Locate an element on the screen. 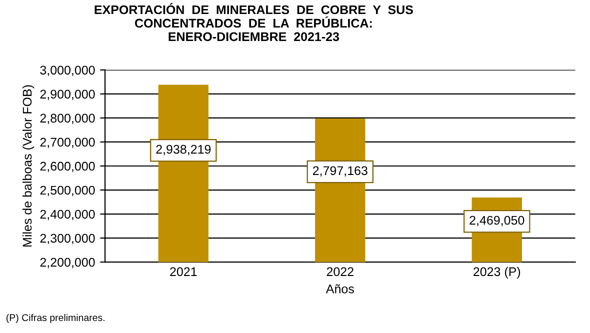  y-tick-label: 2,700,000 is located at coordinates (67, 143).